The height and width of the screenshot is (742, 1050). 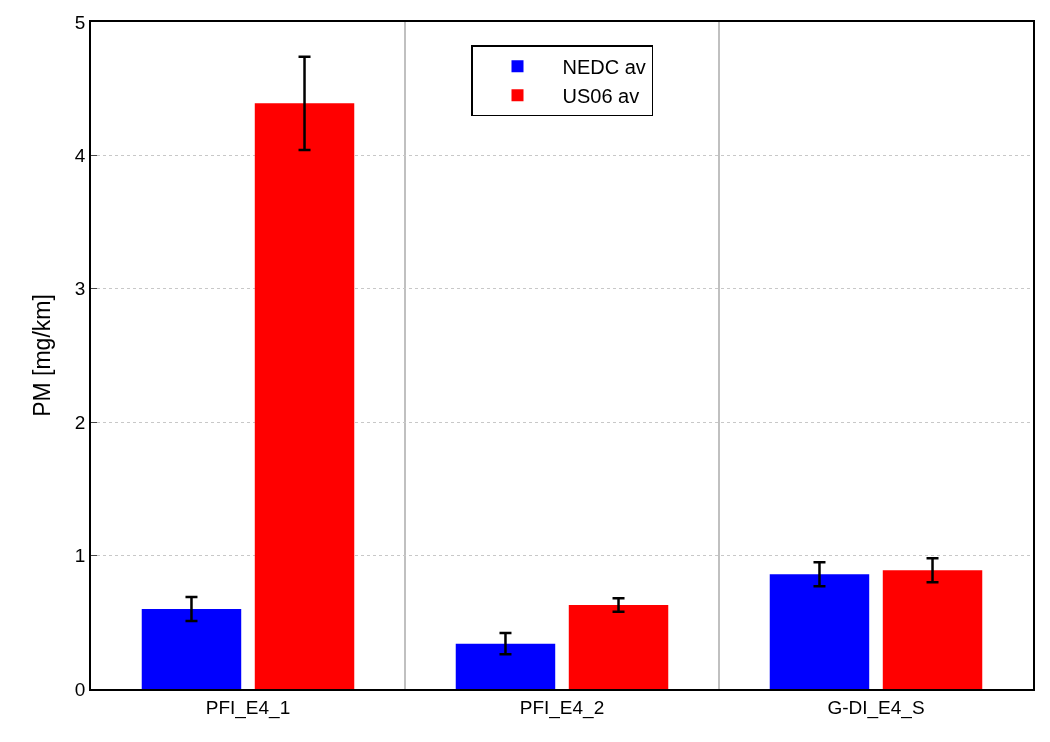 What do you see at coordinates (80, 289) in the screenshot?
I see `y-tick-label: 3` at bounding box center [80, 289].